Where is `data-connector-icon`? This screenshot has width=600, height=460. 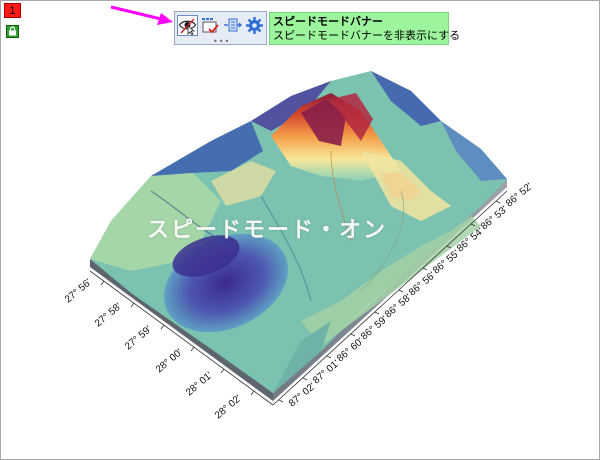 data-connector-icon is located at coordinates (233, 25).